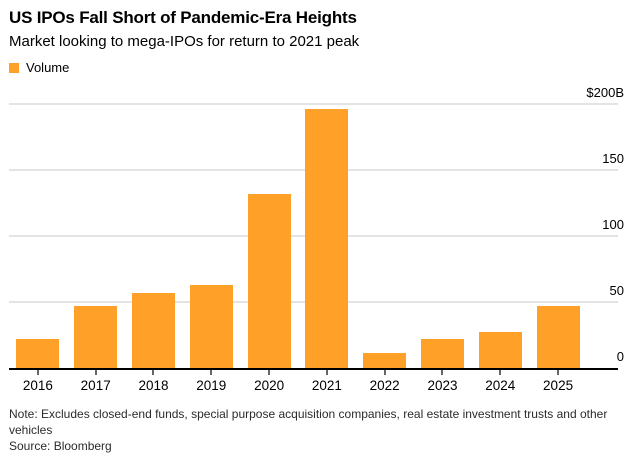 The image size is (631, 461). I want to click on x-tick-label-2016: 2016, so click(37, 385).